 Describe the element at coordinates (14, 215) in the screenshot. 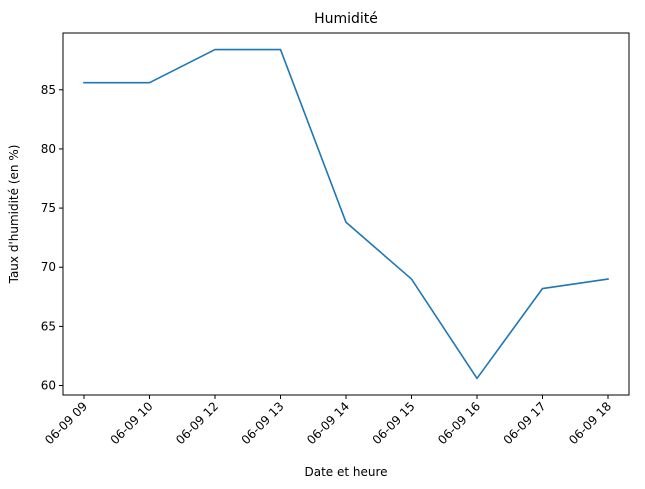

I see `y-axis-label: Taux d'humidité (en %)` at that location.